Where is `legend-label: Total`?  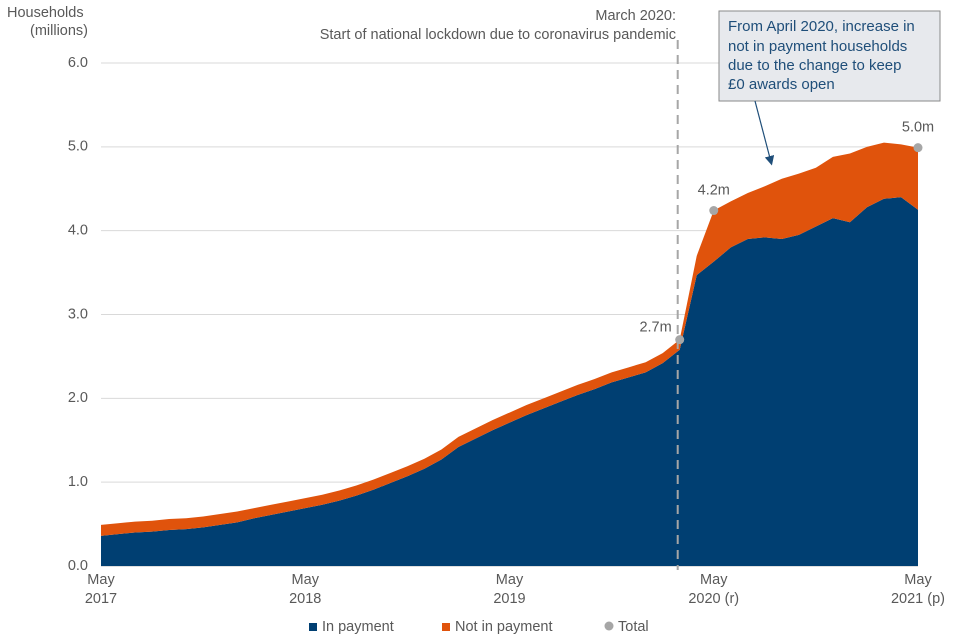 legend-label: Total is located at coordinates (633, 627).